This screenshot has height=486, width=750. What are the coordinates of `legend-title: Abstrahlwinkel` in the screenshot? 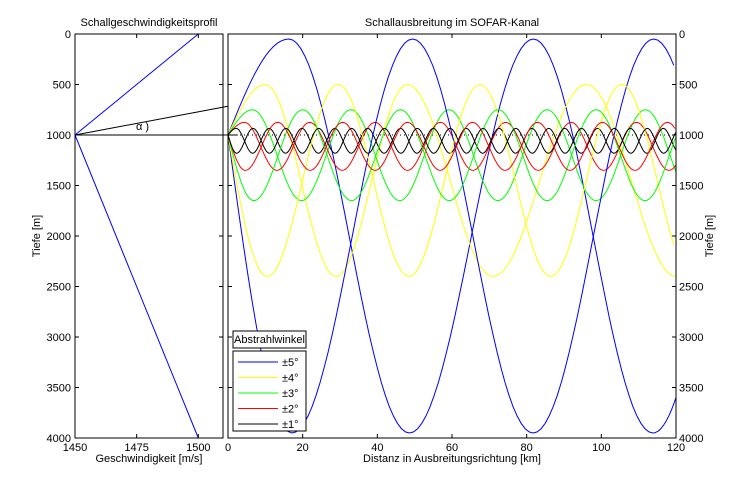 It's located at (269, 340).